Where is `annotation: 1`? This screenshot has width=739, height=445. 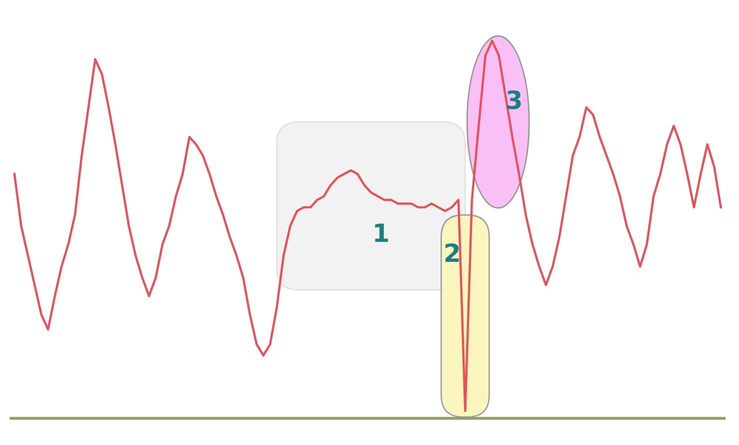
annotation: 1 is located at coordinates (381, 233).